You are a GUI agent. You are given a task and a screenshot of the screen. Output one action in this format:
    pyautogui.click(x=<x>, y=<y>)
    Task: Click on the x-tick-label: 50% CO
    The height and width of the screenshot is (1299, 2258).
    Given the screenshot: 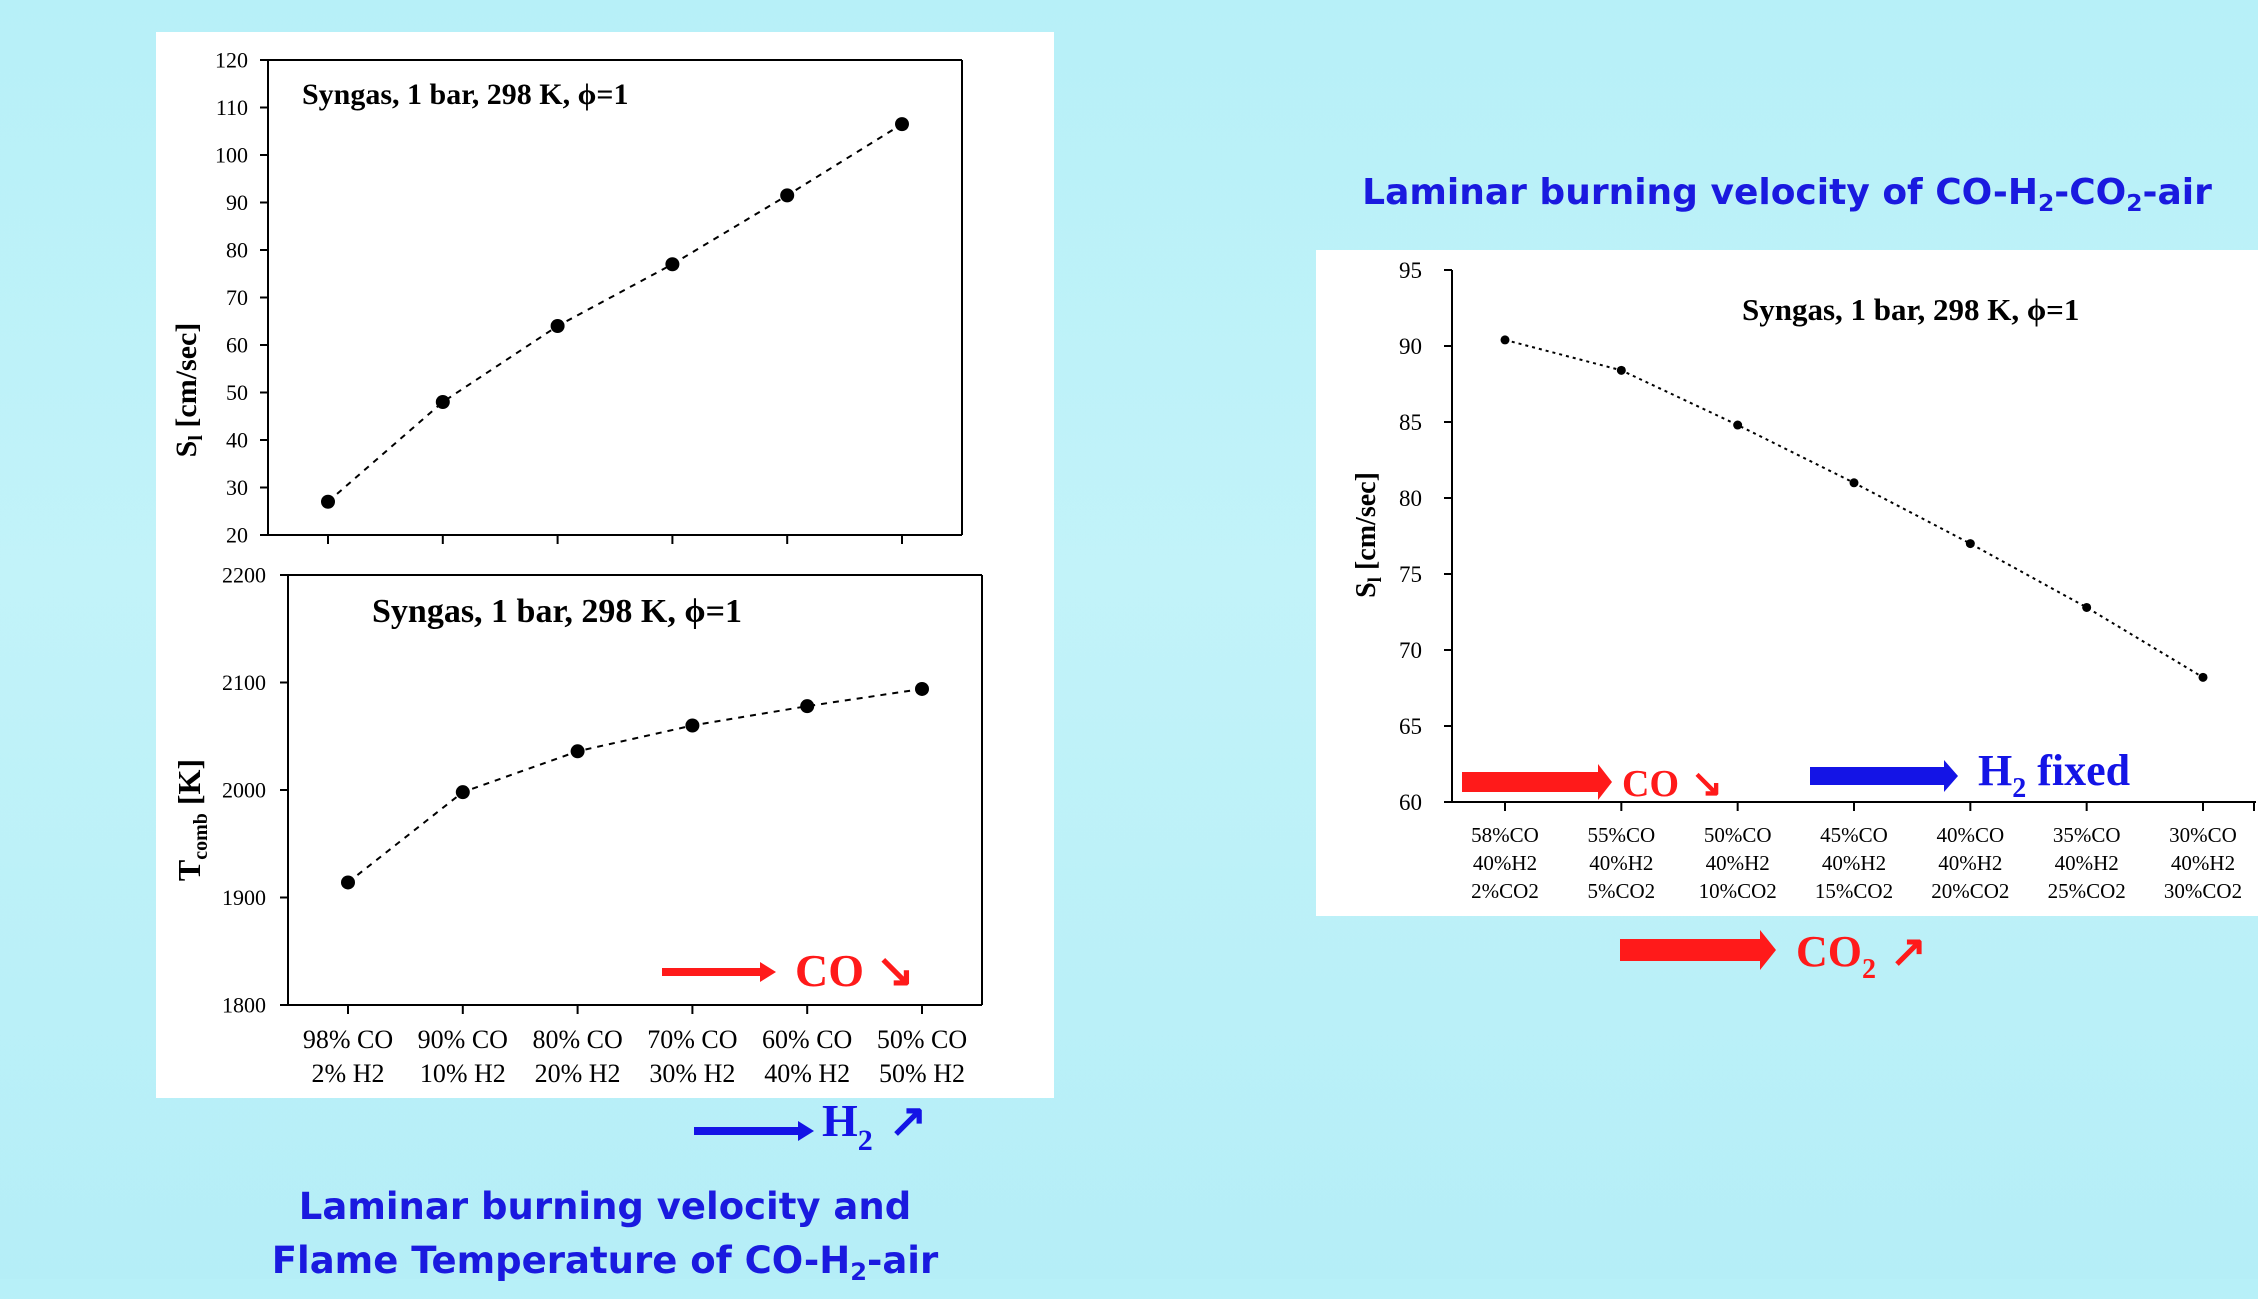 What is the action you would take?
    pyautogui.click(x=922, y=1039)
    